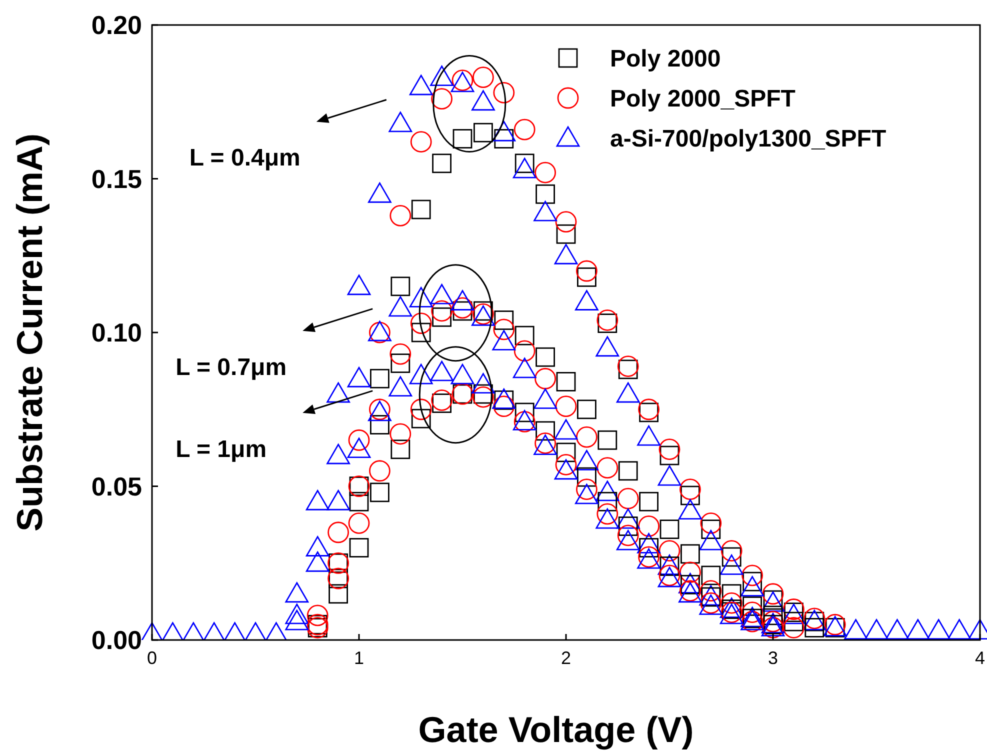 The width and height of the screenshot is (987, 754). I want to click on x-axis-title: Gate Voltage (V), so click(556, 729).